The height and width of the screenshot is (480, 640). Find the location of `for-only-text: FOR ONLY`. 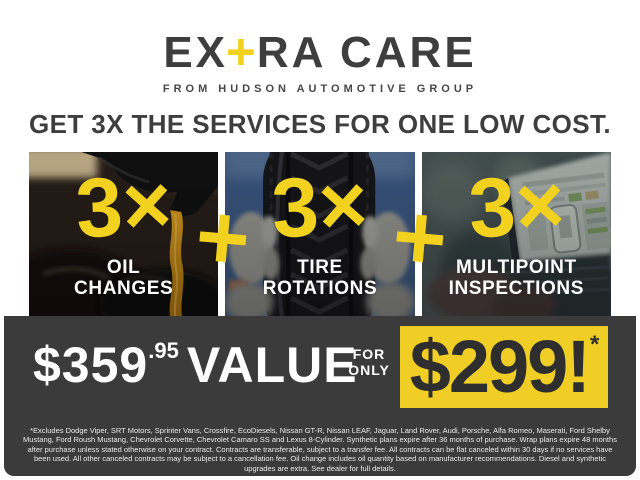

for-only-text: FOR ONLY is located at coordinates (369, 362).